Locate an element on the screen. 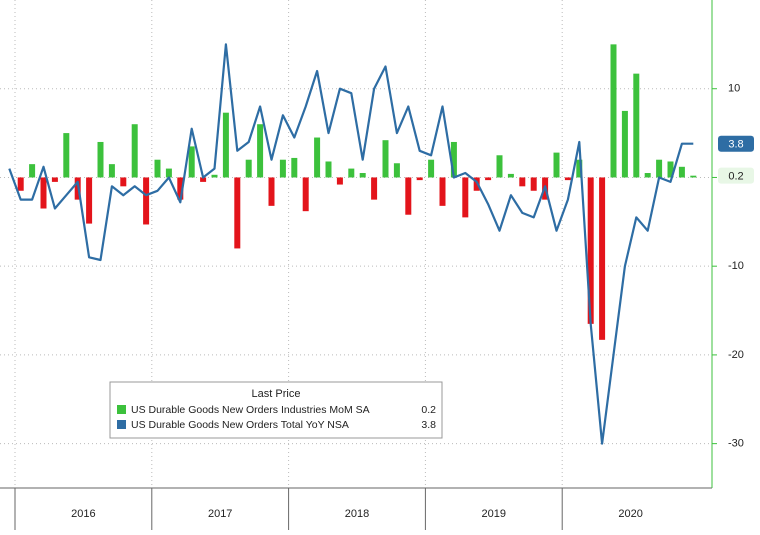  x-tick-label: 2019 is located at coordinates (494, 514).